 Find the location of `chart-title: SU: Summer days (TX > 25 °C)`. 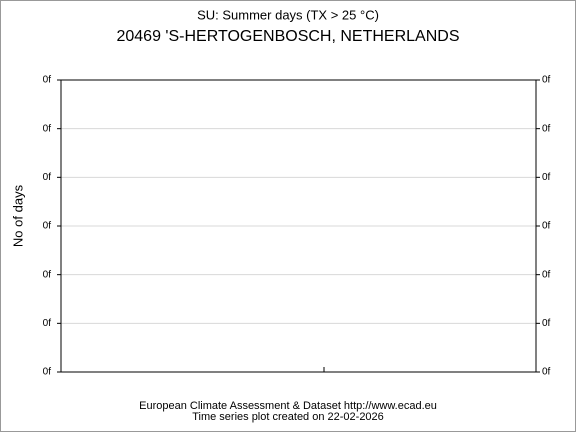

chart-title: SU: Summer days (TX > 25 °C) is located at coordinates (288, 14).